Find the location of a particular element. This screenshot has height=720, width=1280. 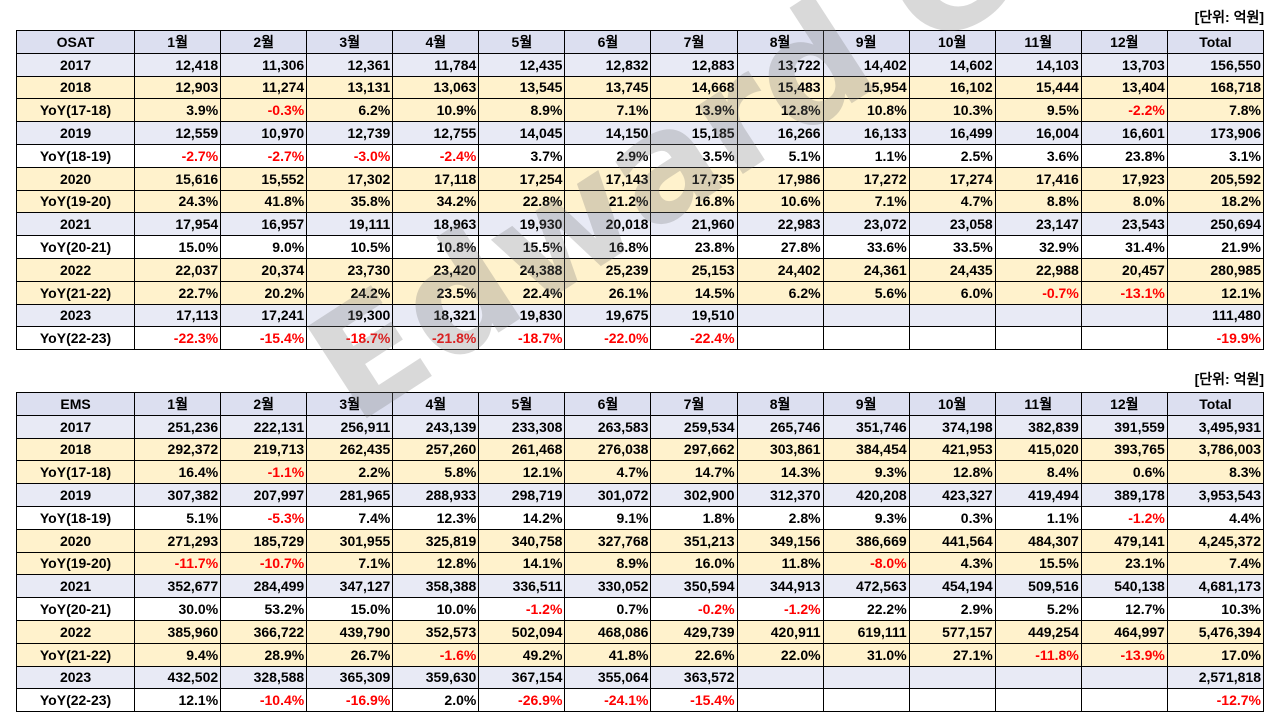

yoy-total-cell: 17.0% is located at coordinates (1215, 654).